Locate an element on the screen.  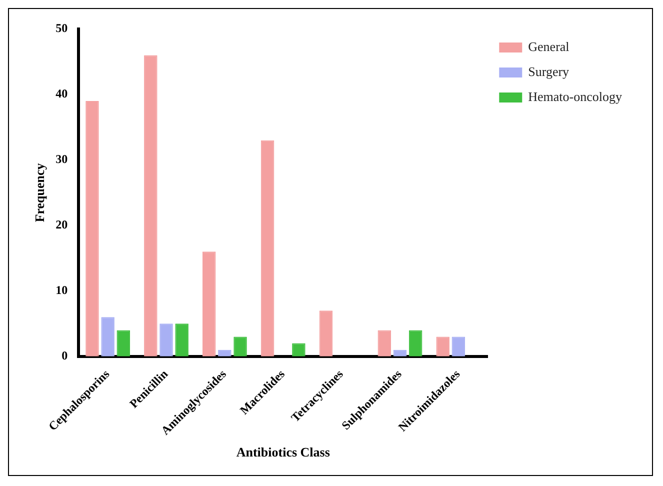
legend-label: Surgery is located at coordinates (549, 71).